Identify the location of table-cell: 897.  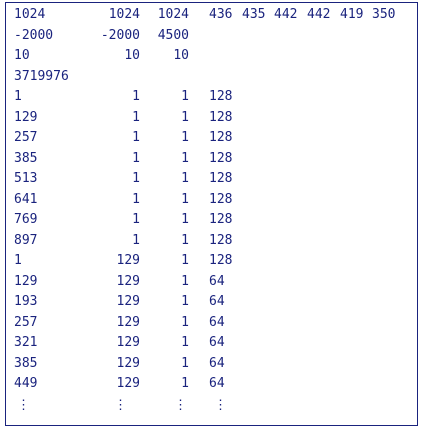
(26, 240).